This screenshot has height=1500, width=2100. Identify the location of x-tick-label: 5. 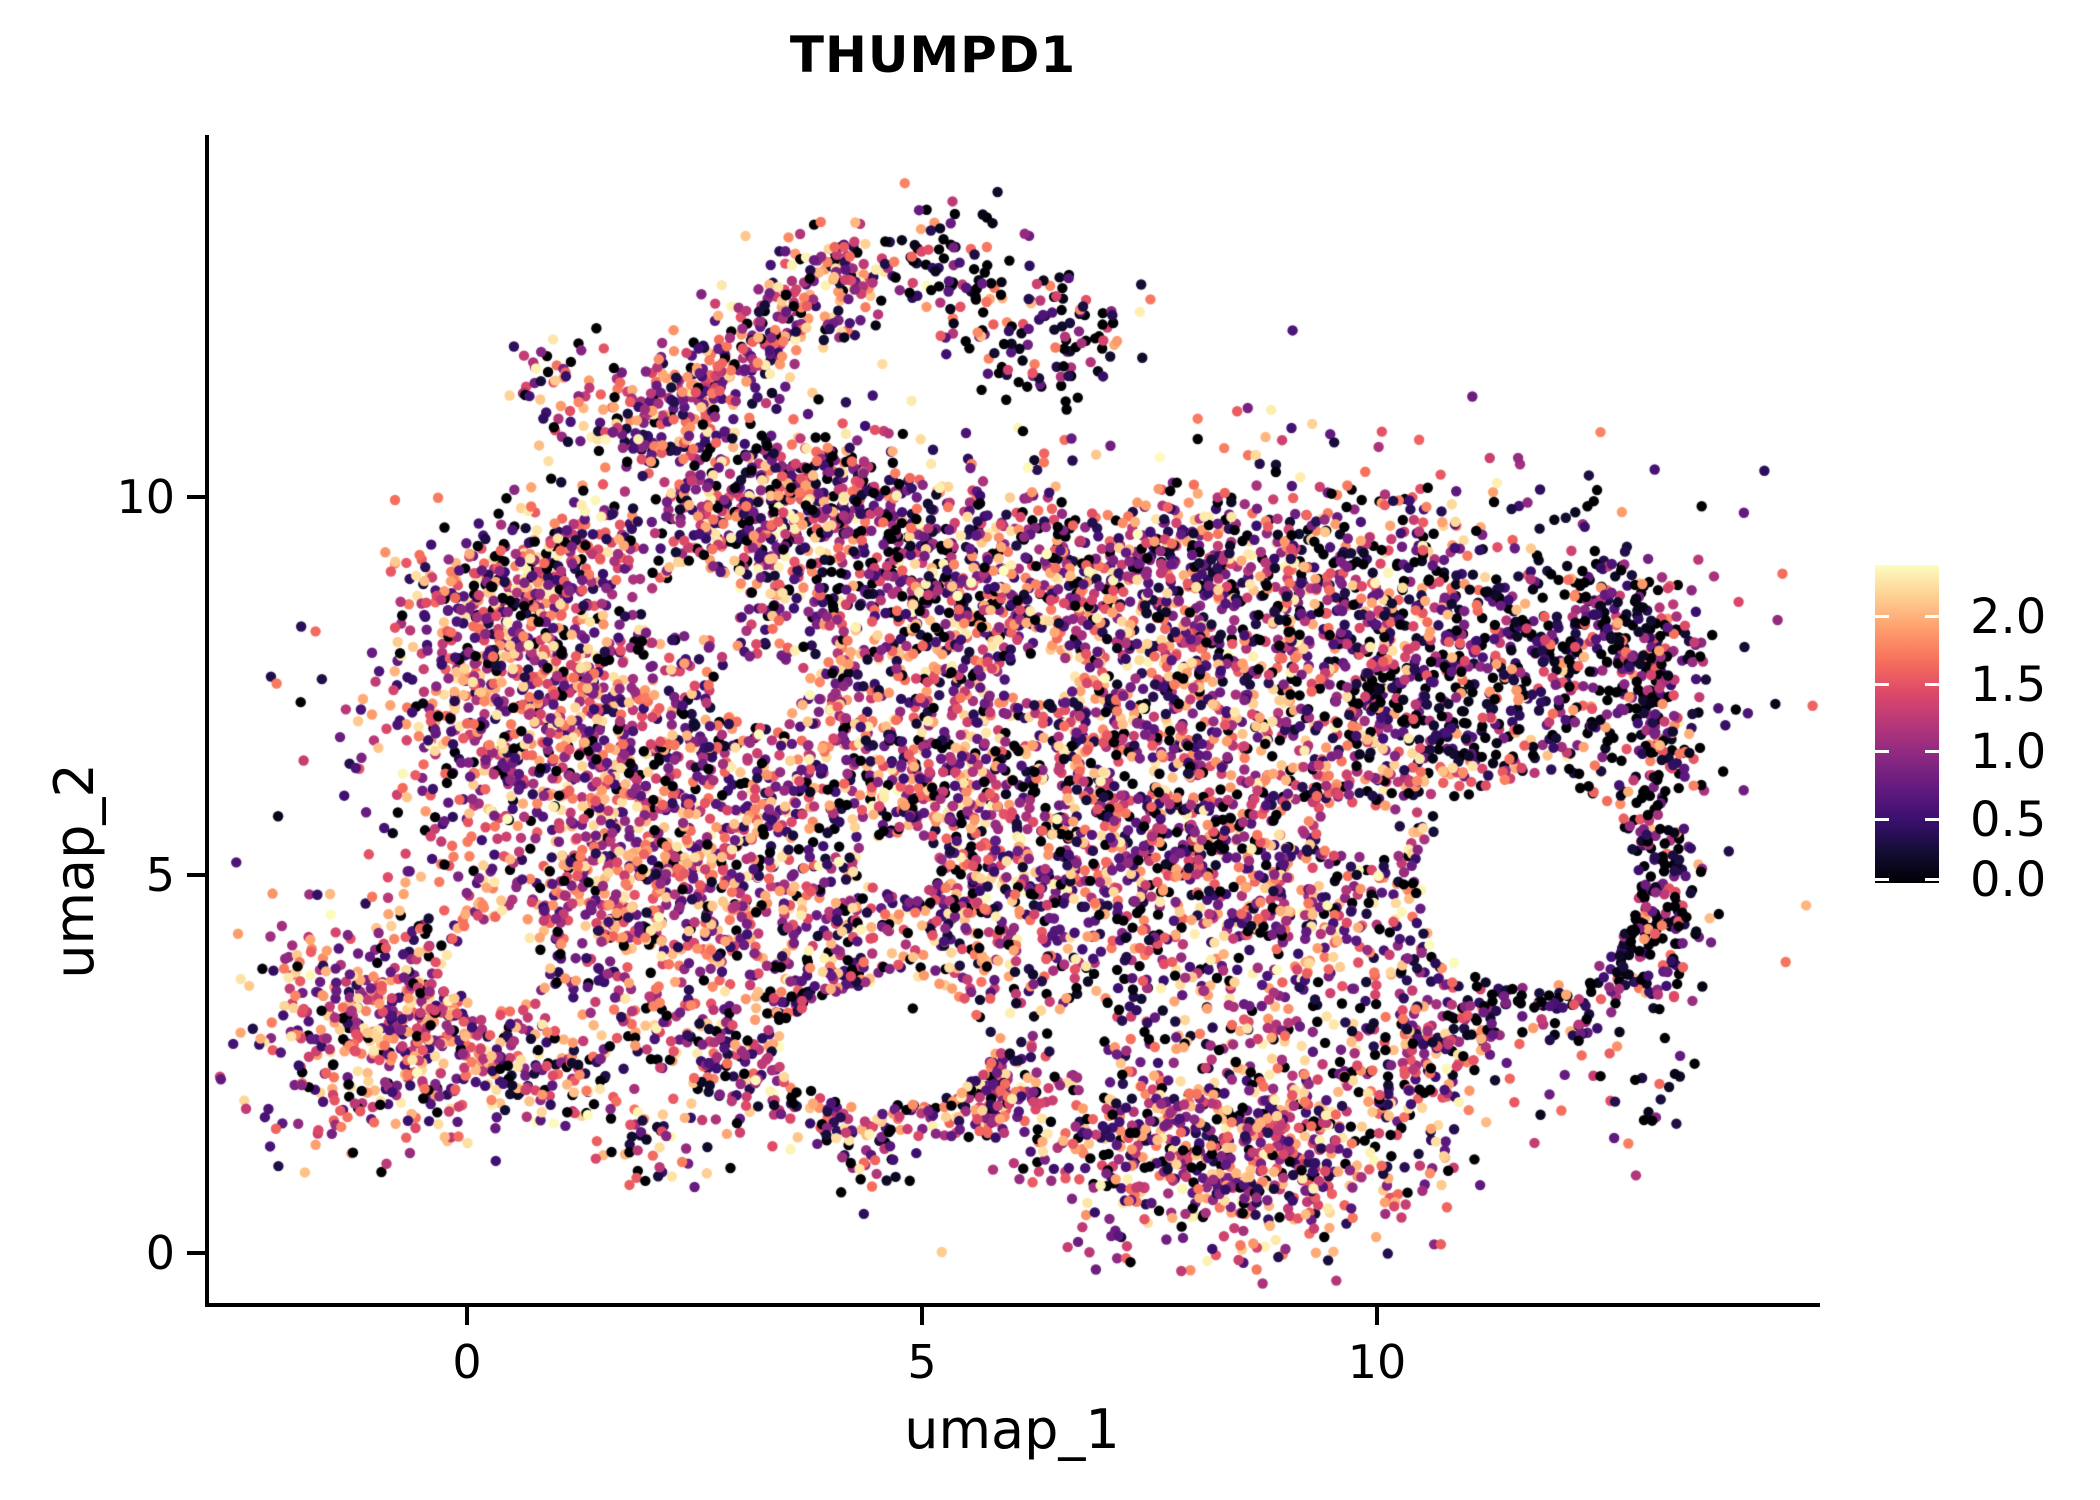
(922, 1362).